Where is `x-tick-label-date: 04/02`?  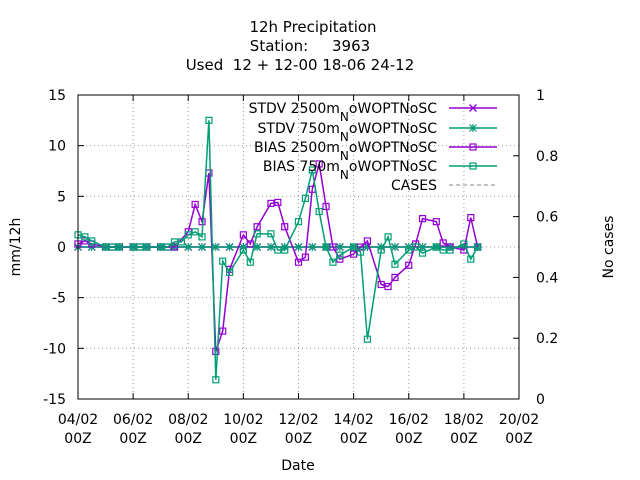
x-tick-label-date: 04/02 is located at coordinates (78, 420).